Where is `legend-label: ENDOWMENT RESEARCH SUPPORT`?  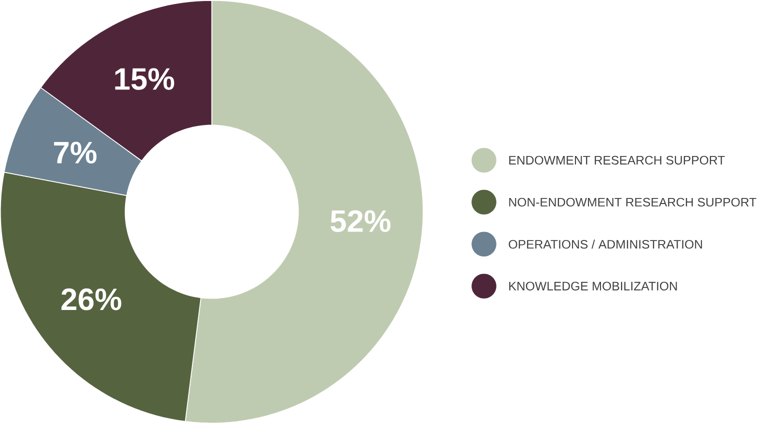
legend-label: ENDOWMENT RESEARCH SUPPORT is located at coordinates (617, 160).